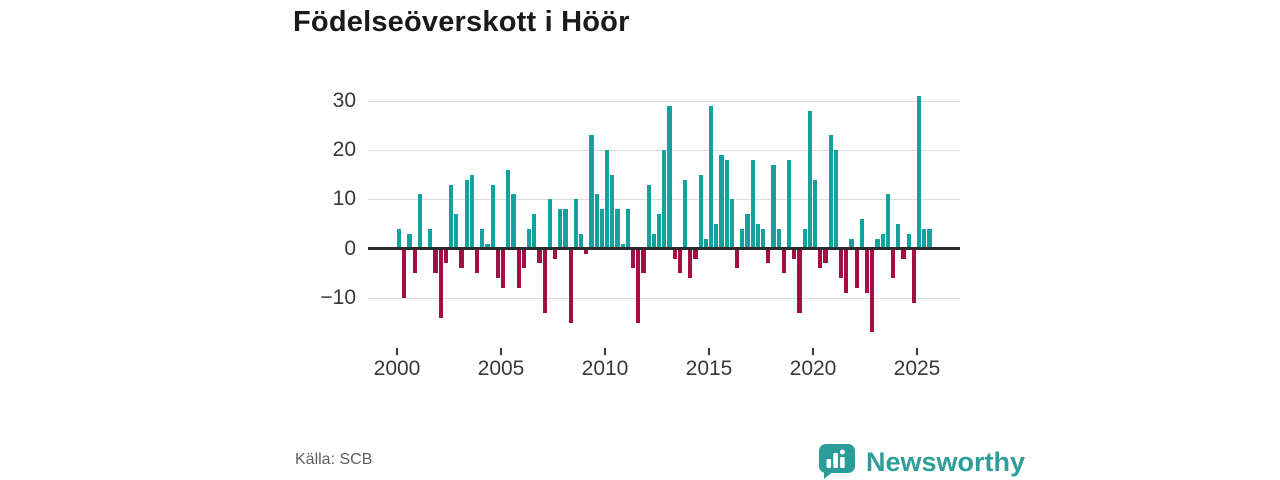  Describe the element at coordinates (752, 204) in the screenshot. I see `bar-2017-Q1` at that location.